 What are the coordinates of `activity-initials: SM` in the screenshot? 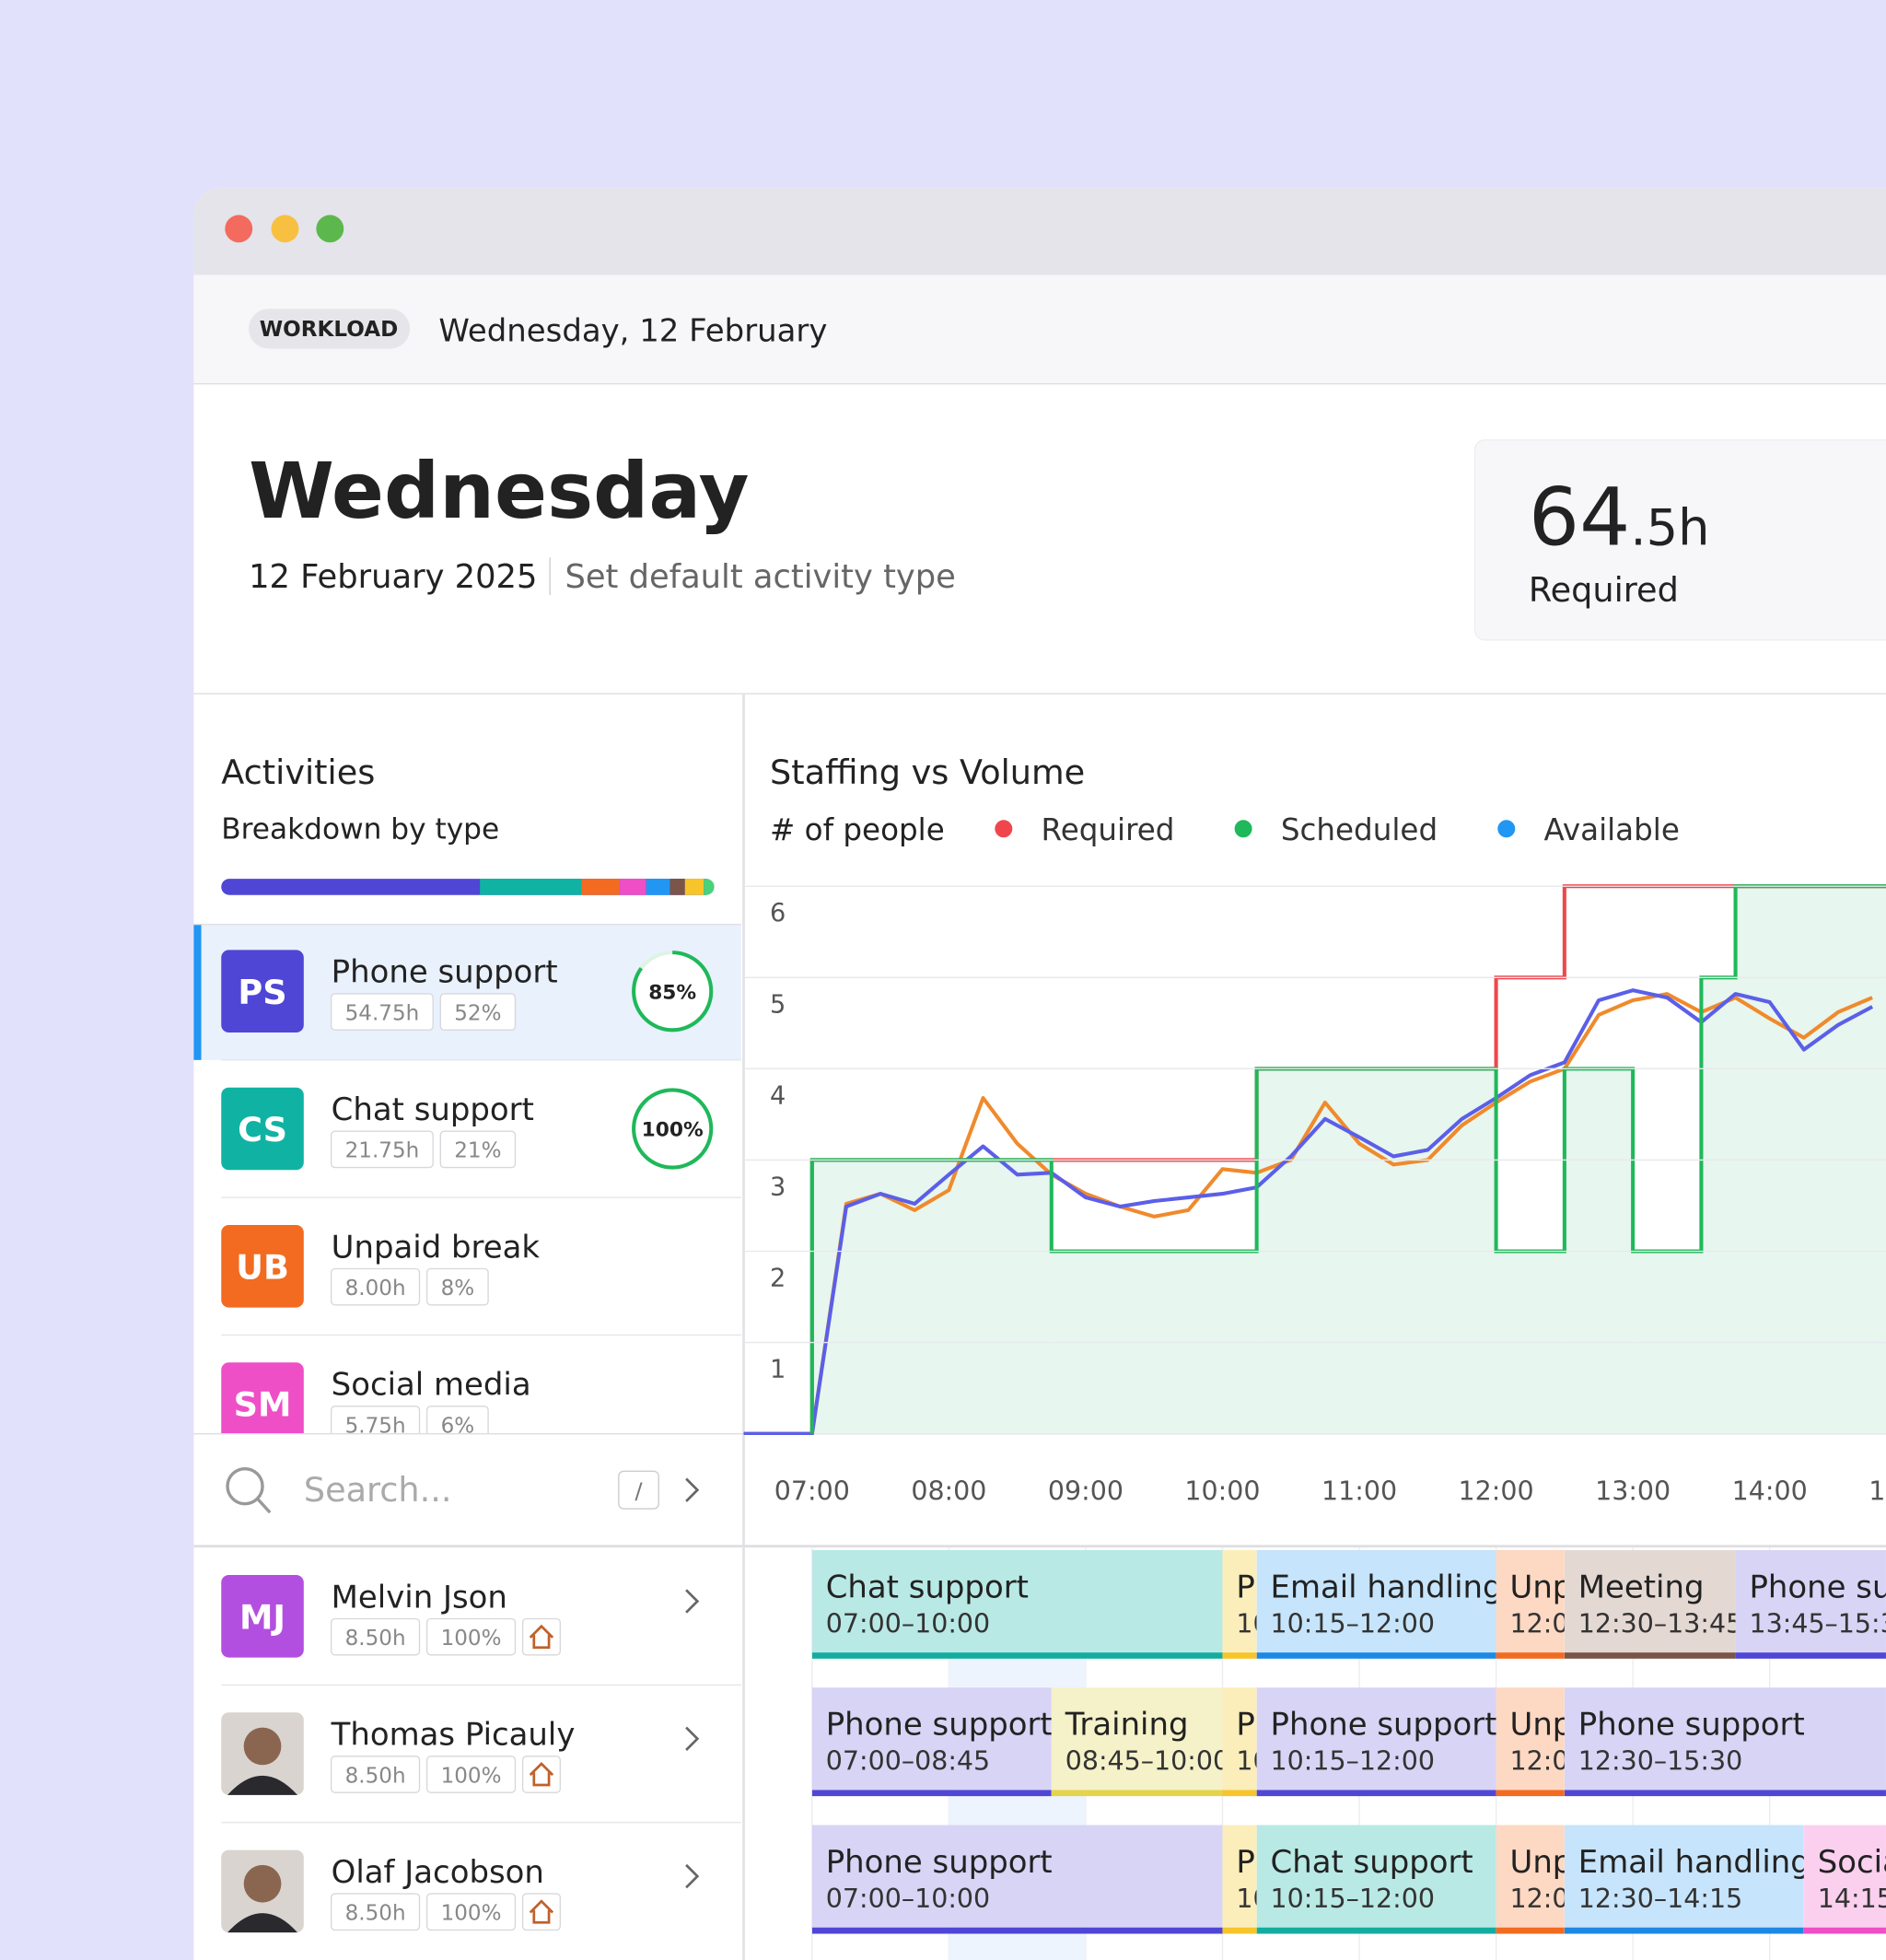 It's located at (263, 1405).